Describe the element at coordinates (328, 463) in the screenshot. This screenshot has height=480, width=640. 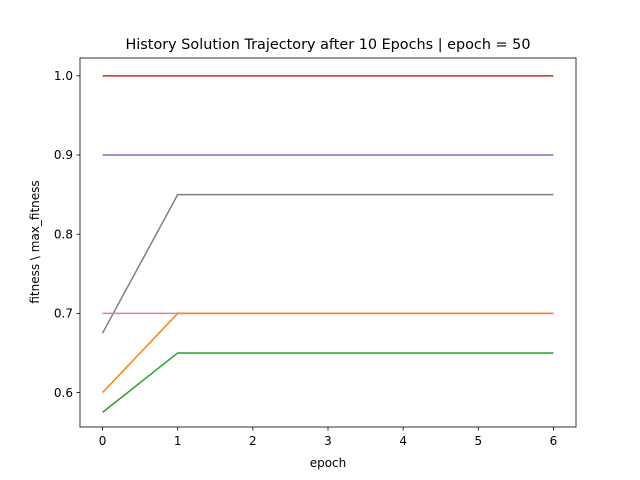
I see `x-axis-label: epoch` at that location.